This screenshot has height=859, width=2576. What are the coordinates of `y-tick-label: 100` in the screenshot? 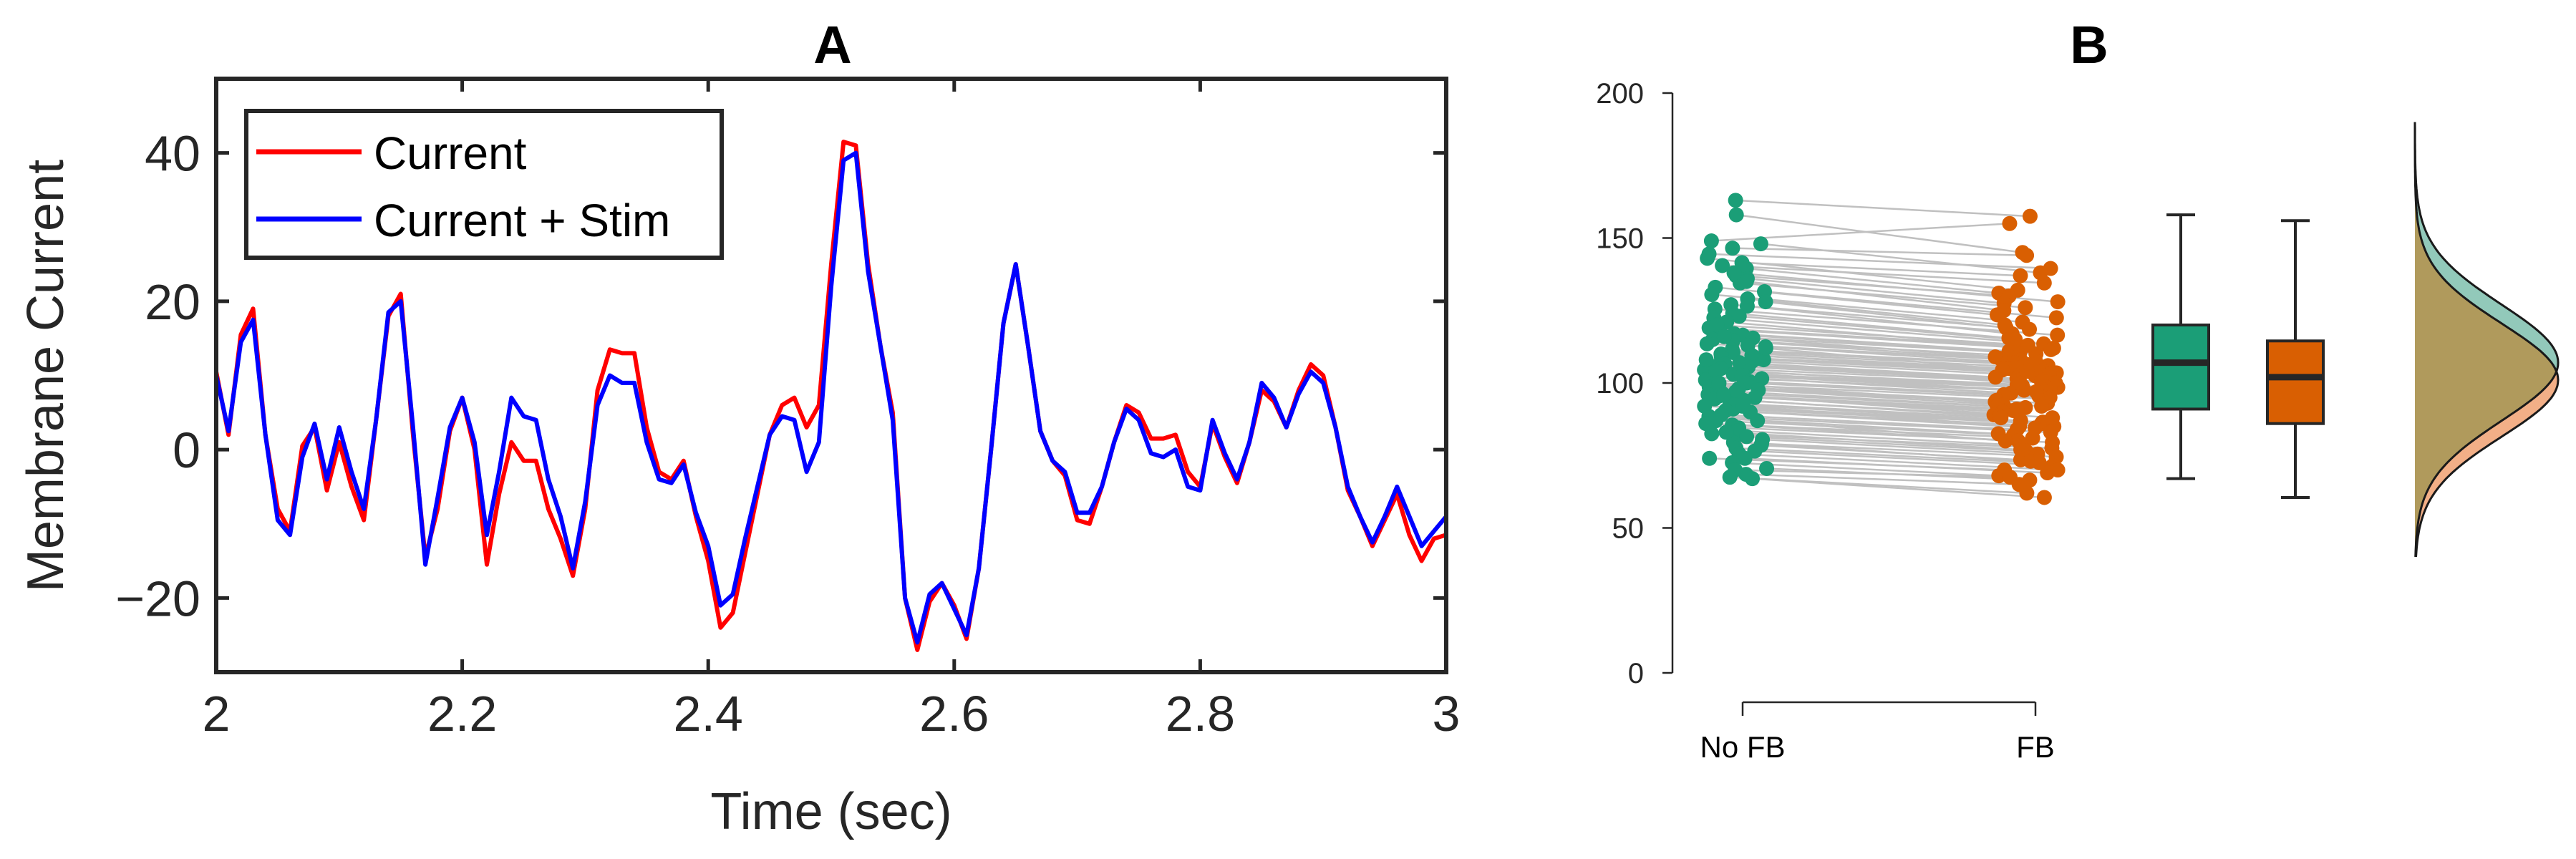 It's located at (1620, 383).